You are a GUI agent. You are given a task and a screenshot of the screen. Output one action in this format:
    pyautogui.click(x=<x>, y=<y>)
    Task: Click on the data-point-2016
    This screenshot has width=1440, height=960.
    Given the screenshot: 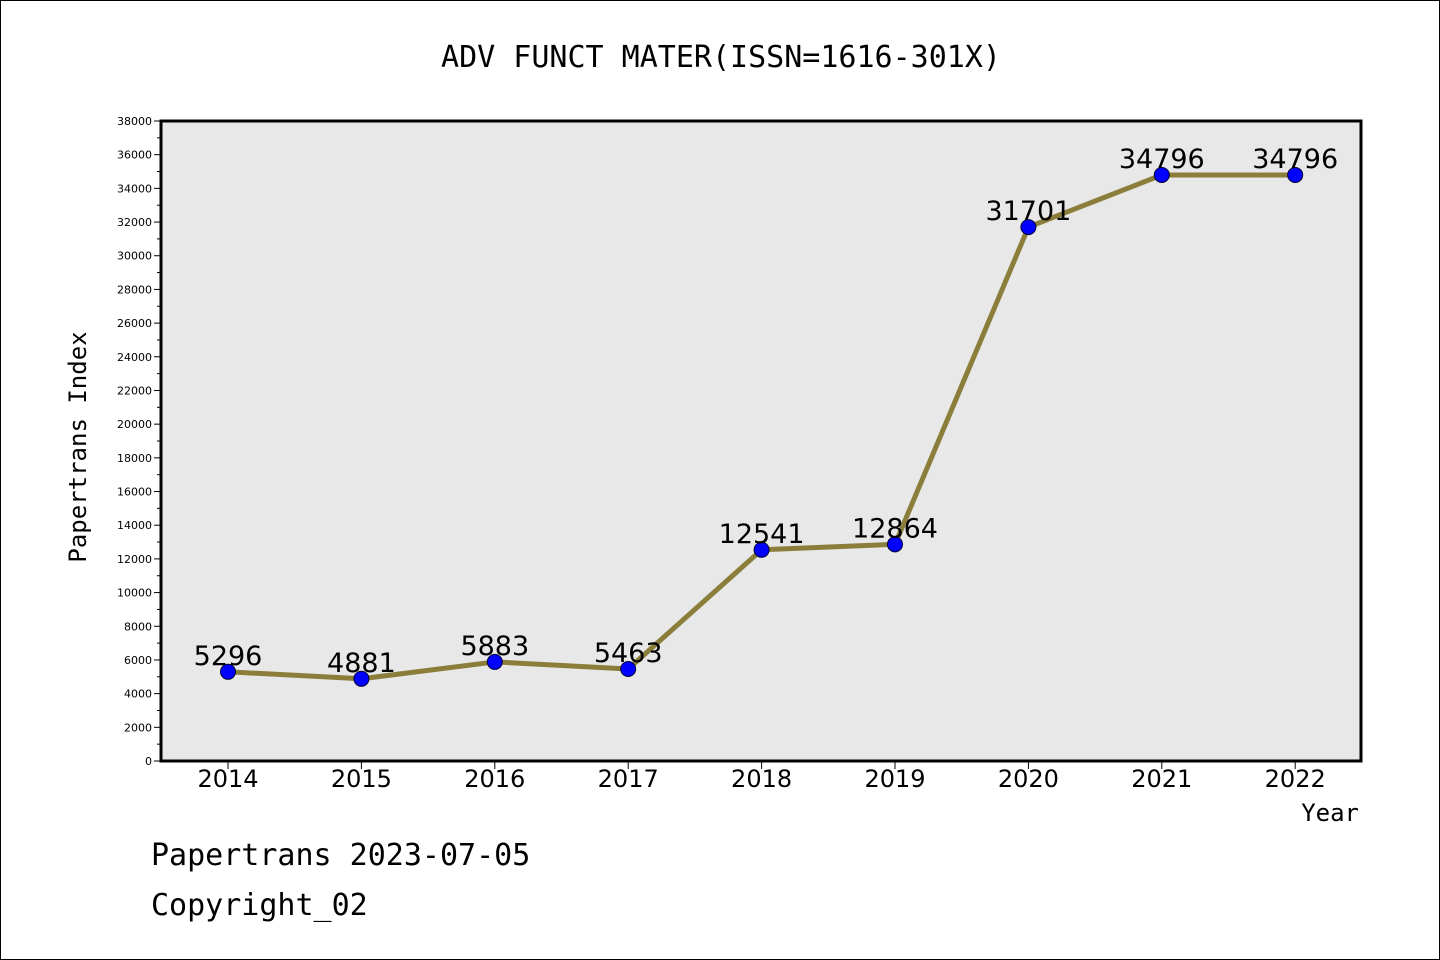 What is the action you would take?
    pyautogui.click(x=494, y=661)
    